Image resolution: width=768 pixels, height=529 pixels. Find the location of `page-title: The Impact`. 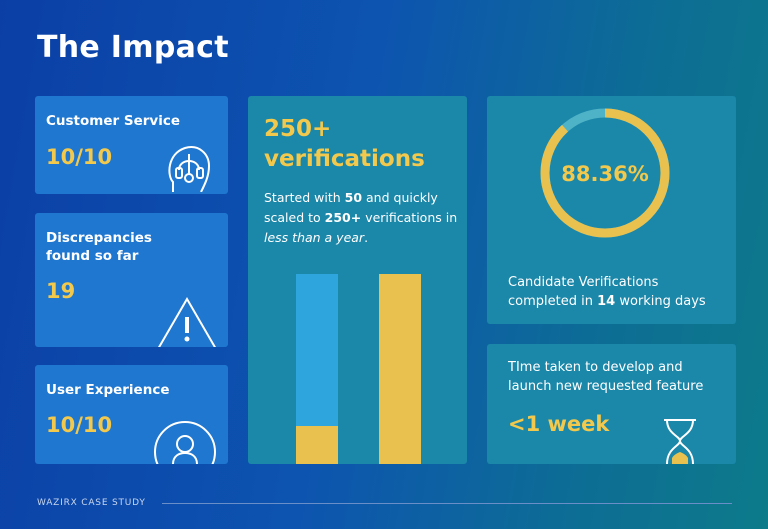

page-title: The Impact is located at coordinates (133, 47).